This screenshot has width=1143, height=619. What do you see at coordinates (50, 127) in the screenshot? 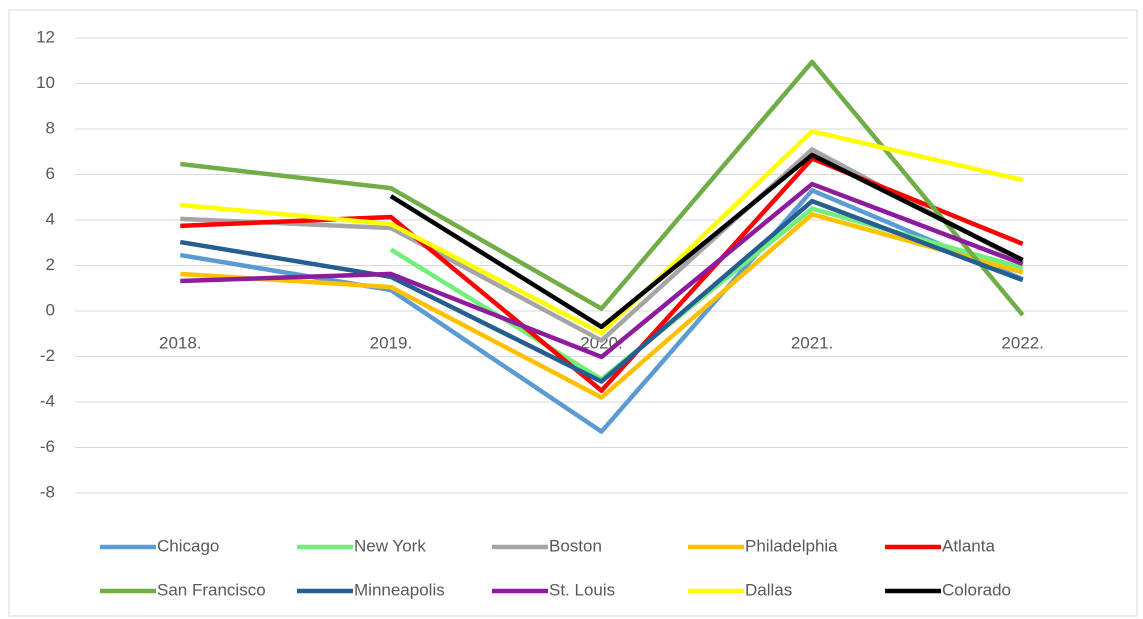
I see `y-tick-label: 8` at bounding box center [50, 127].